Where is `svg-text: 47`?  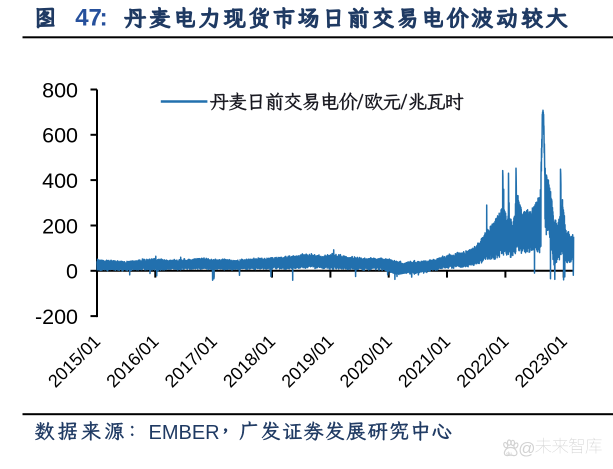 svg-text: 47 is located at coordinates (88, 17).